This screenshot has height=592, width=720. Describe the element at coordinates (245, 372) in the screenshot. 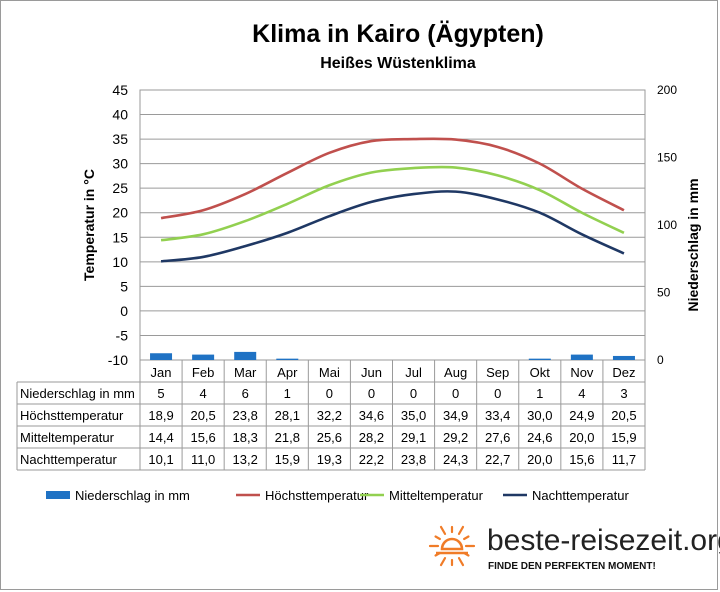

I see `month-label: Mar` at that location.